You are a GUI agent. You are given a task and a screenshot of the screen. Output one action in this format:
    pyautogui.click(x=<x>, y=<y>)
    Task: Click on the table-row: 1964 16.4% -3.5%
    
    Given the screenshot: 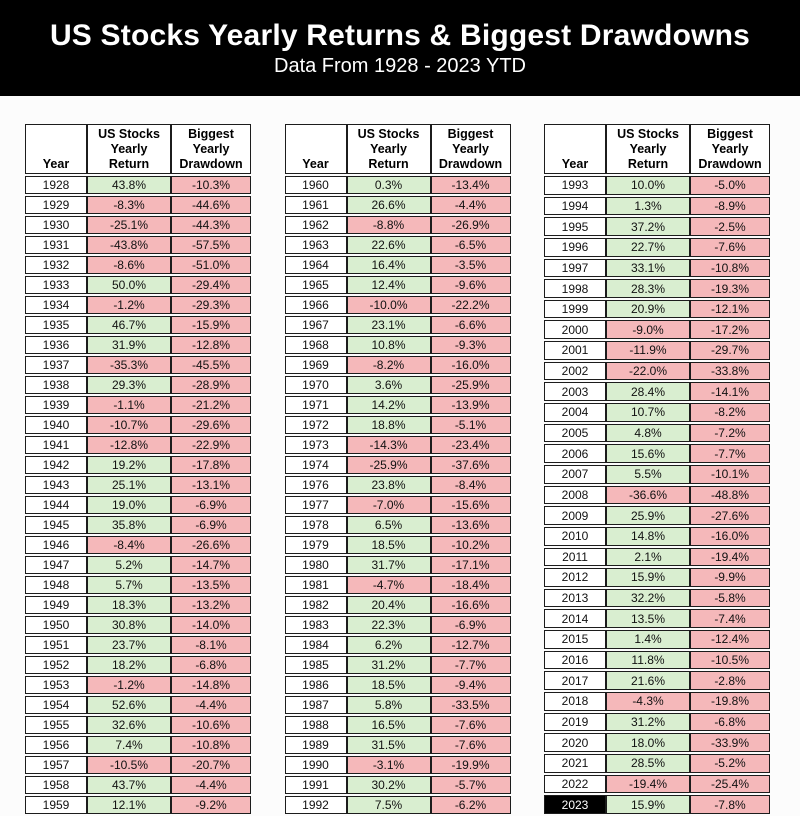 What is the action you would take?
    pyautogui.click(x=397, y=265)
    